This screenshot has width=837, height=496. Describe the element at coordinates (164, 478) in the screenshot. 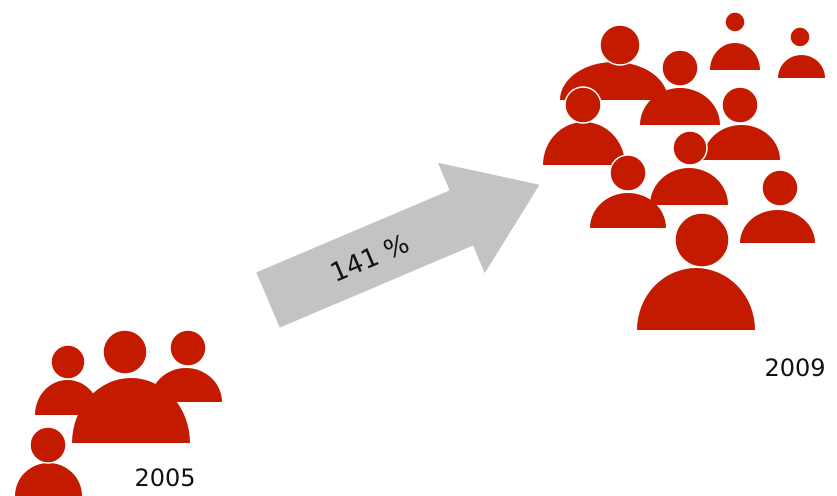

I see `start-year-label: 2005` at that location.